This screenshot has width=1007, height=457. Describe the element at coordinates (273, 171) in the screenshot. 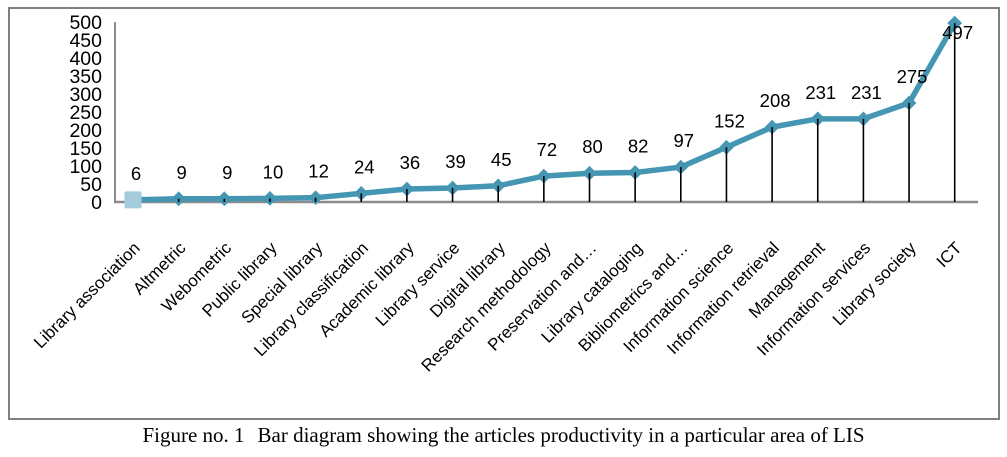

I see `value-label: 10` at that location.